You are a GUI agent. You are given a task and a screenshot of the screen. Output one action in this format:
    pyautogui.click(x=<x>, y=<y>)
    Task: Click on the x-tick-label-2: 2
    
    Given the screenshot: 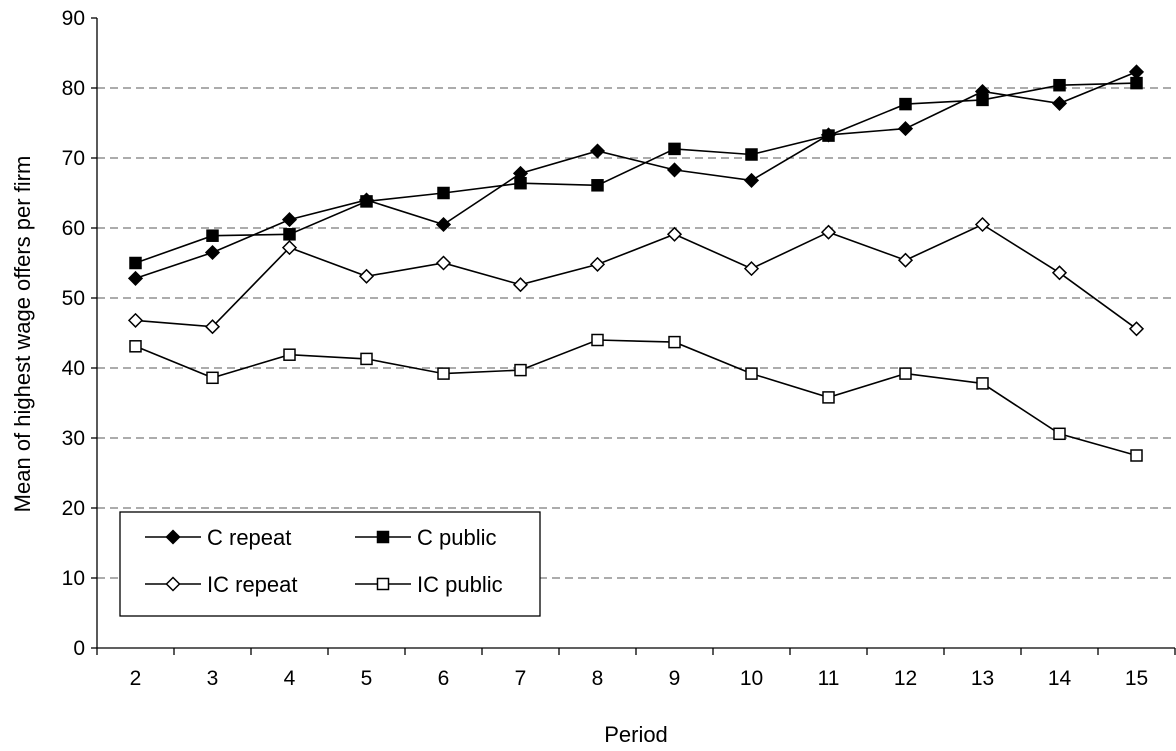 What is the action you would take?
    pyautogui.click(x=136, y=678)
    